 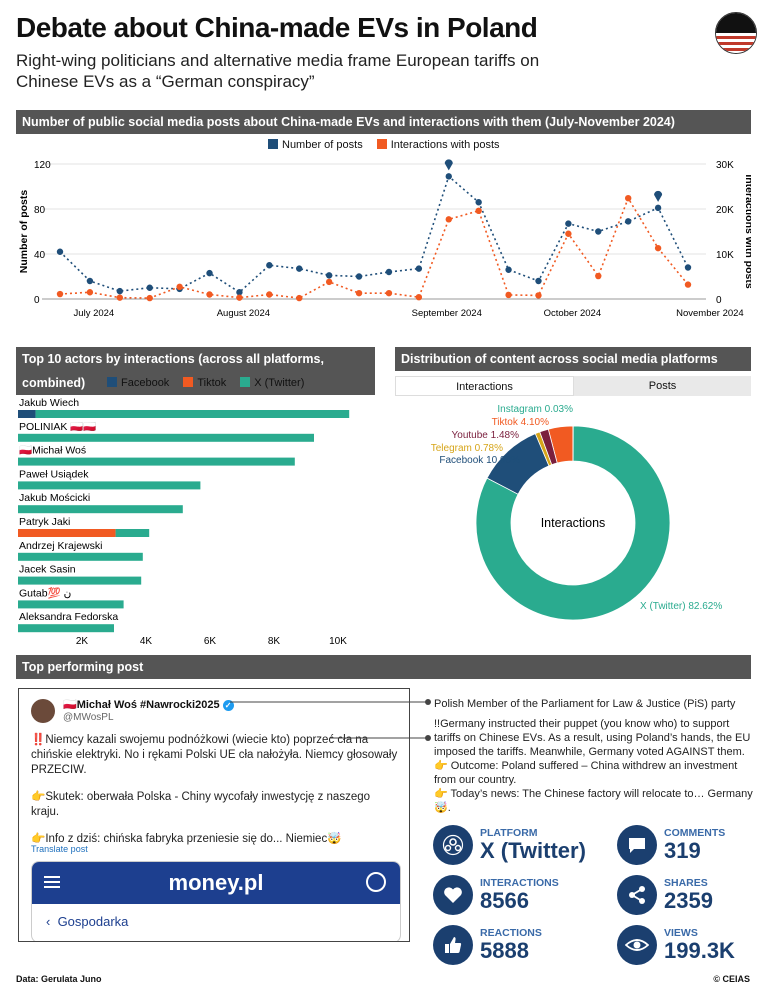 What do you see at coordinates (44, 522) in the screenshot?
I see `actor-name: Patryk Jaki` at bounding box center [44, 522].